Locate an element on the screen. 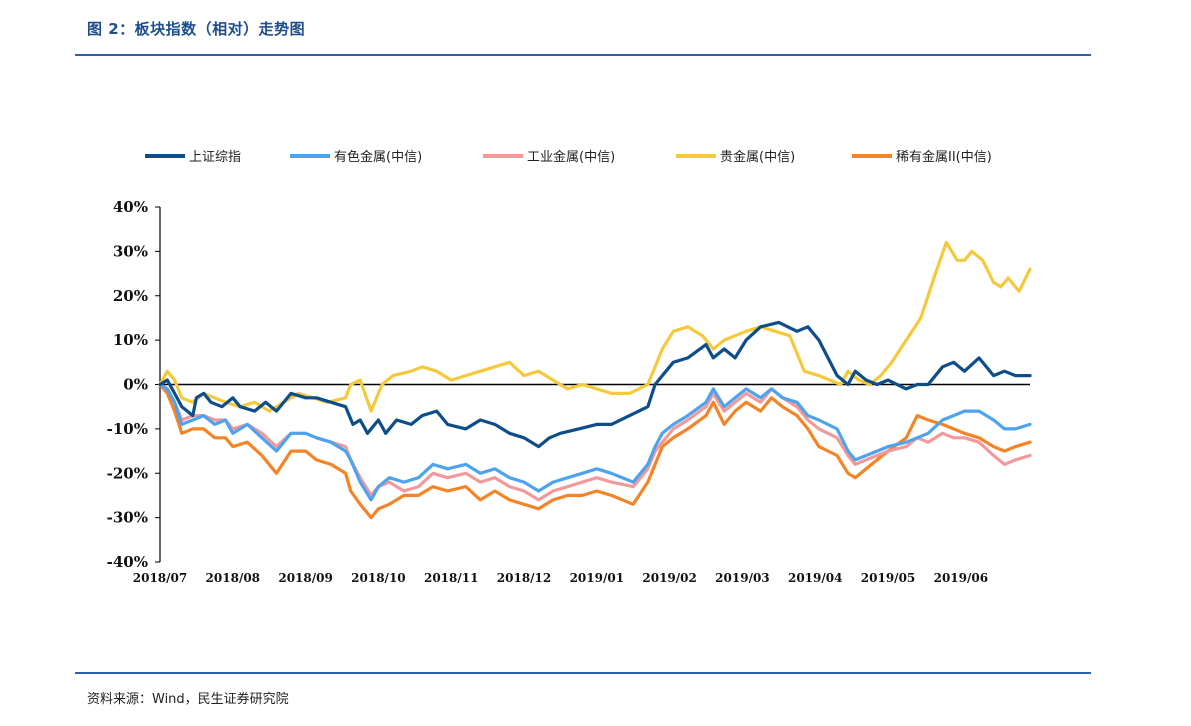 The width and height of the screenshot is (1191, 726). legend-label: 有色金属(中信) is located at coordinates (378, 157).